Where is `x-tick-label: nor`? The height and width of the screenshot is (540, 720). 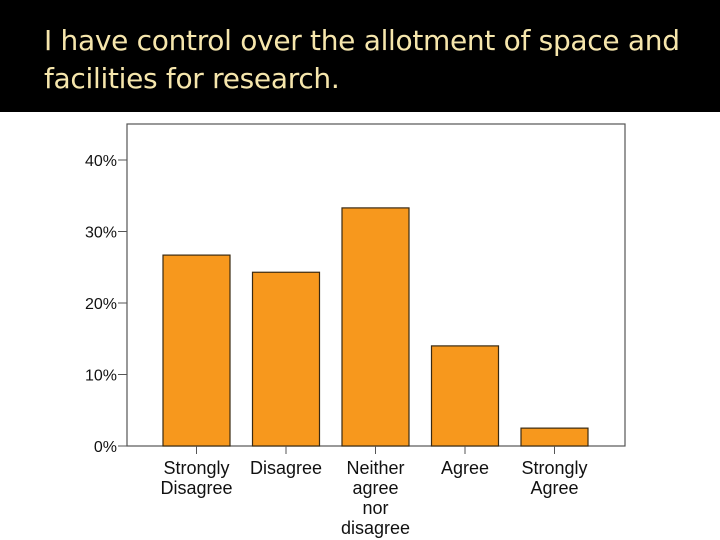 x-tick-label: nor is located at coordinates (375, 508).